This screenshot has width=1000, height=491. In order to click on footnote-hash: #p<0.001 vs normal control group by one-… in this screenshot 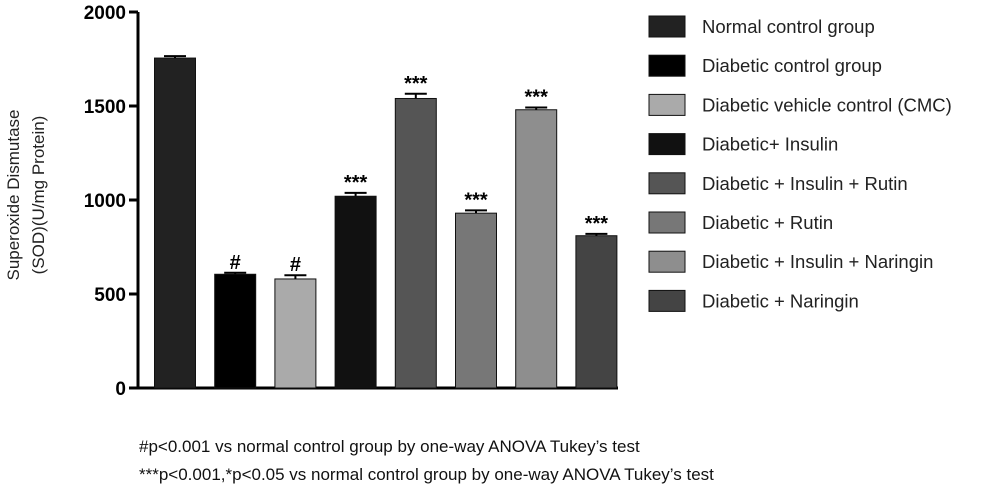, I will do `click(389, 446)`.